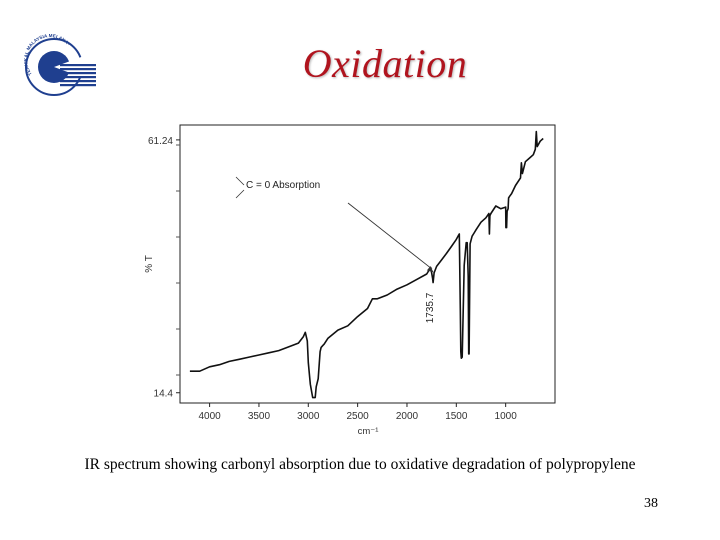  What do you see at coordinates (430, 307) in the screenshot?
I see `peak-label: 1735.7` at bounding box center [430, 307].